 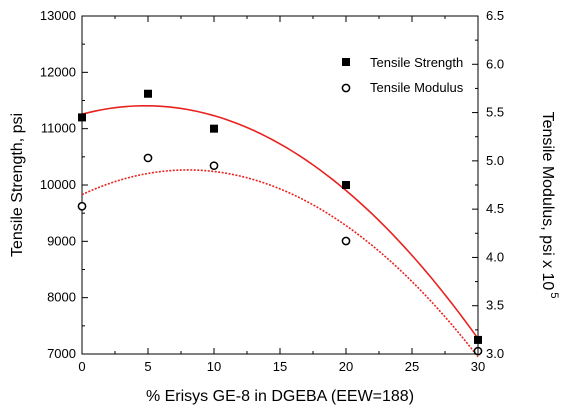 I want to click on legend: Tensile Strength Tensile Modulus, so click(x=402, y=75).